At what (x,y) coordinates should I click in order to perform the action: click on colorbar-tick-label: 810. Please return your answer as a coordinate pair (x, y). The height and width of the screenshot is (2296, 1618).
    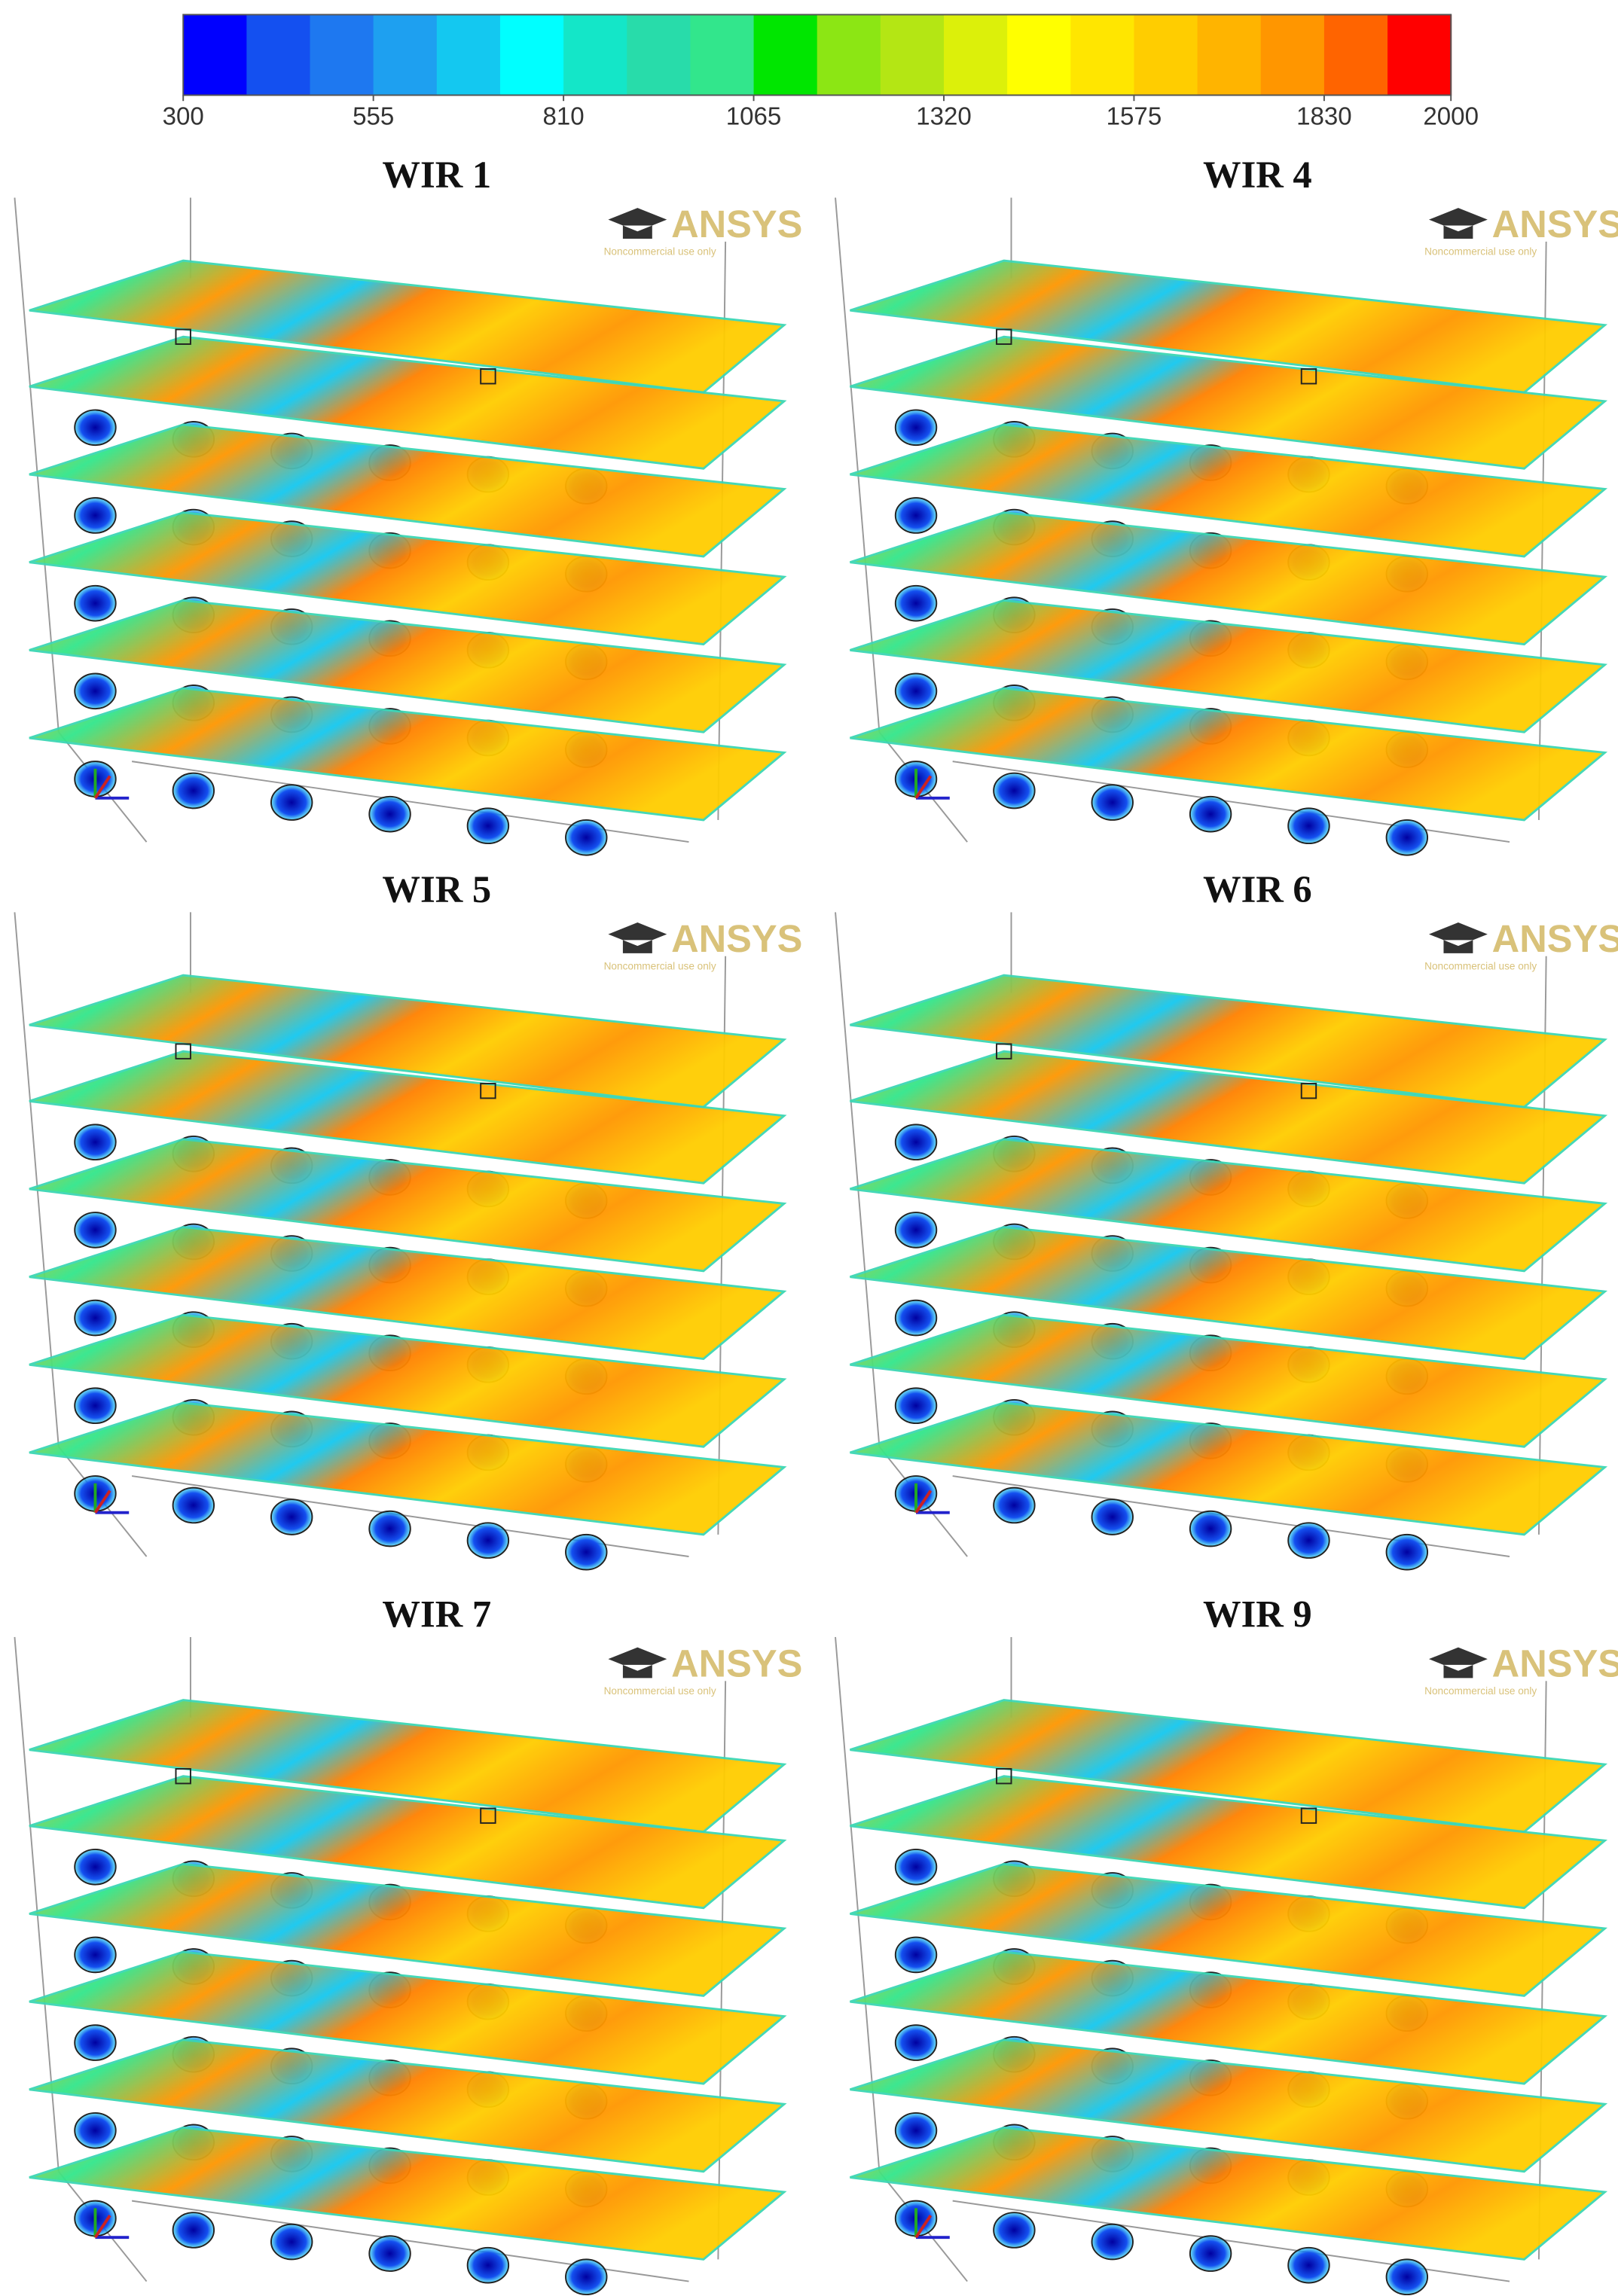
    Looking at the image, I should click on (564, 116).